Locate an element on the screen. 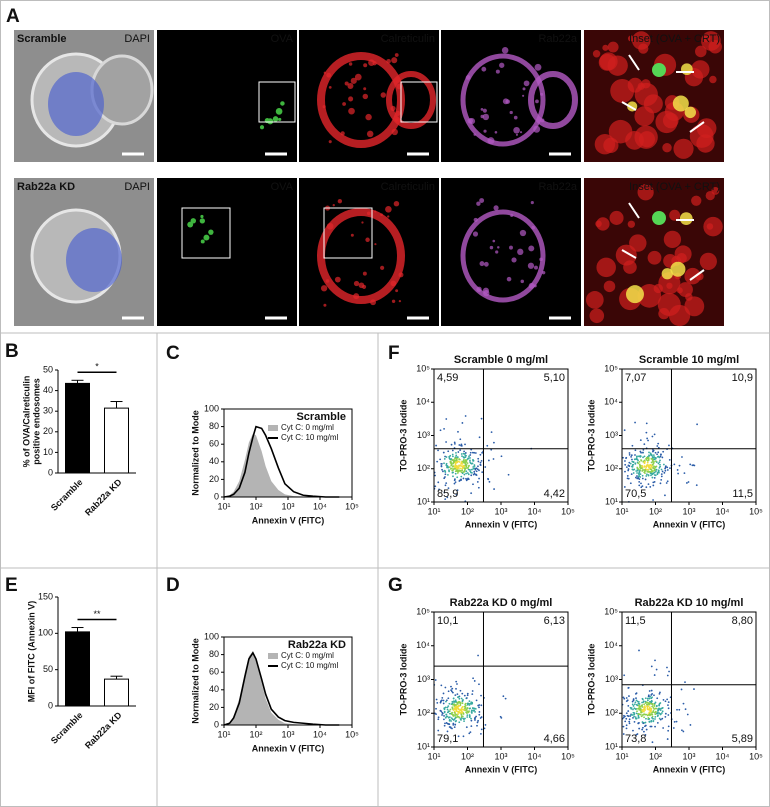  panel-label: D is located at coordinates (173, 585).